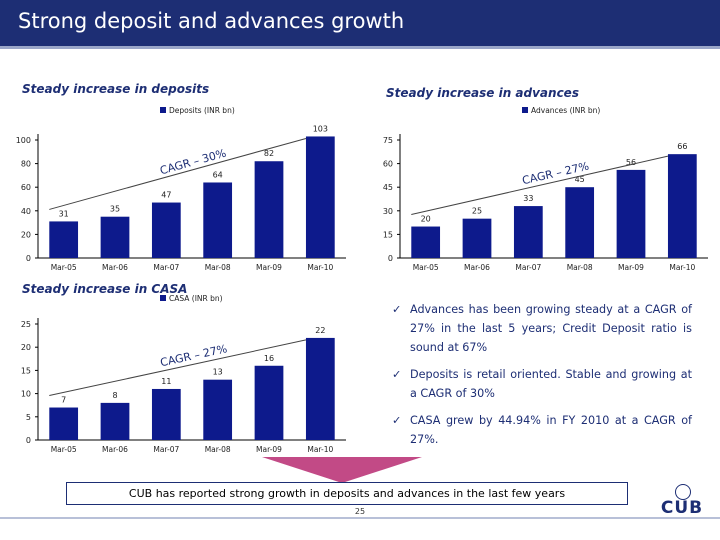  What do you see at coordinates (320, 330) in the screenshot?
I see `data-label: 22` at bounding box center [320, 330].